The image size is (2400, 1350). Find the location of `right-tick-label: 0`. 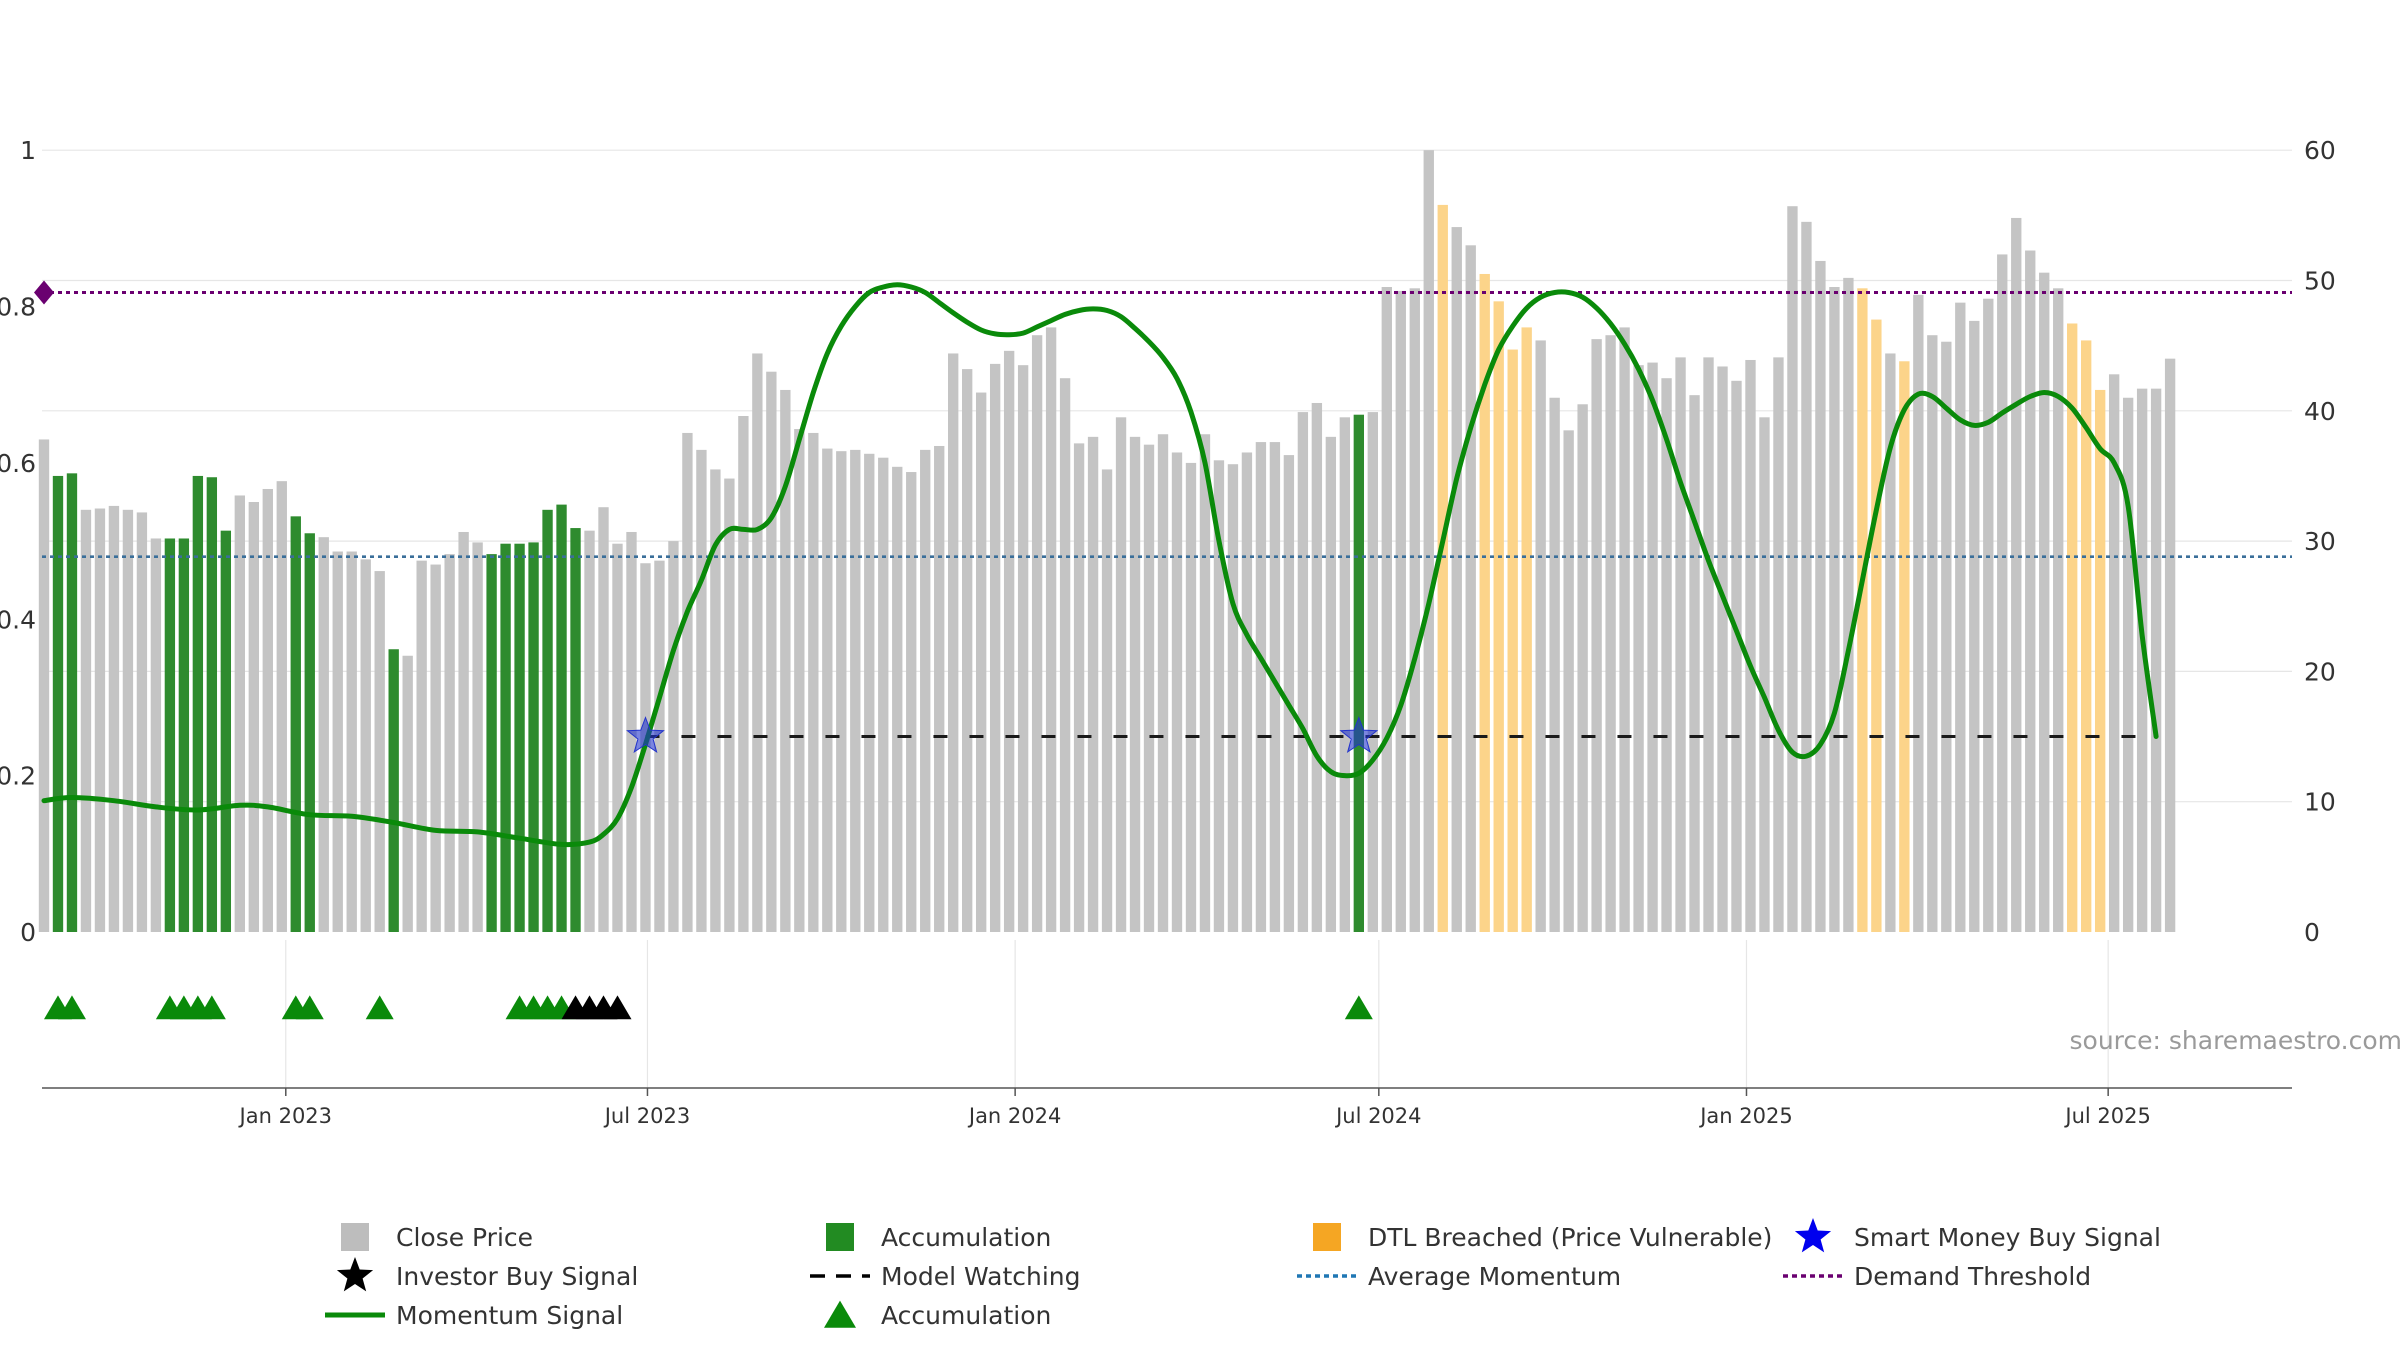

right-tick-label: 0 is located at coordinates (2312, 932).